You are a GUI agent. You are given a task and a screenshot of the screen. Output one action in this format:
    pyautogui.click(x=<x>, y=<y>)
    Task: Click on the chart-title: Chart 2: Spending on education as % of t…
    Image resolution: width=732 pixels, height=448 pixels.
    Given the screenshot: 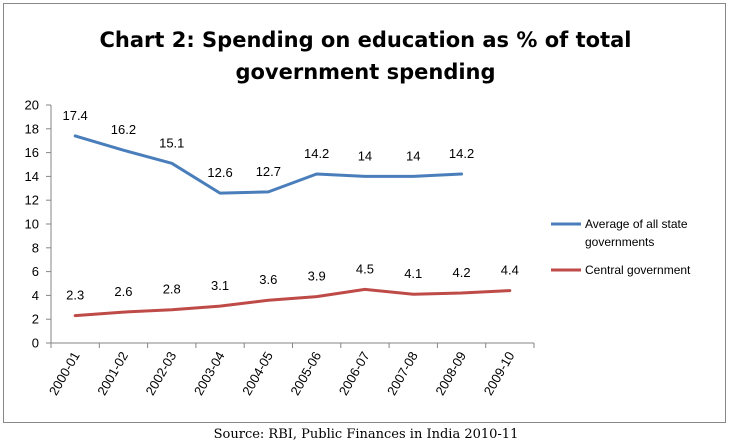 What is the action you would take?
    pyautogui.click(x=365, y=56)
    